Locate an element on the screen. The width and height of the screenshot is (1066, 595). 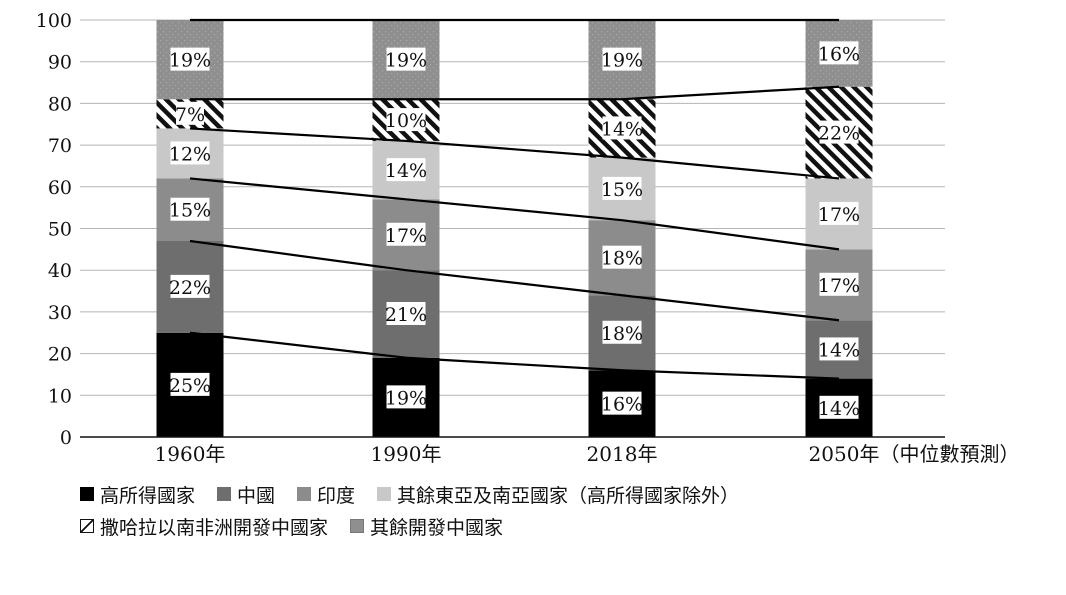
legend-item: 撒哈拉以南非洲開發中國家 is located at coordinates (204, 526).